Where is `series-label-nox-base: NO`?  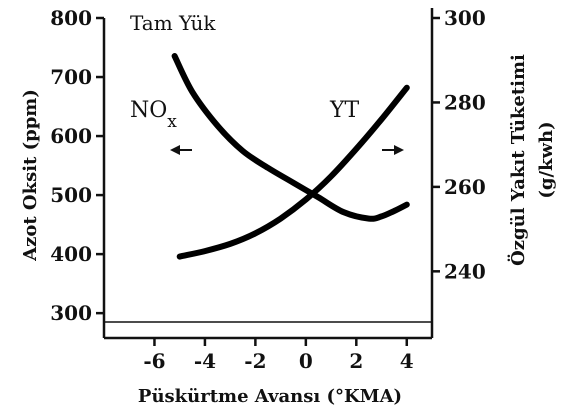 series-label-nox-base: NO is located at coordinates (148, 110).